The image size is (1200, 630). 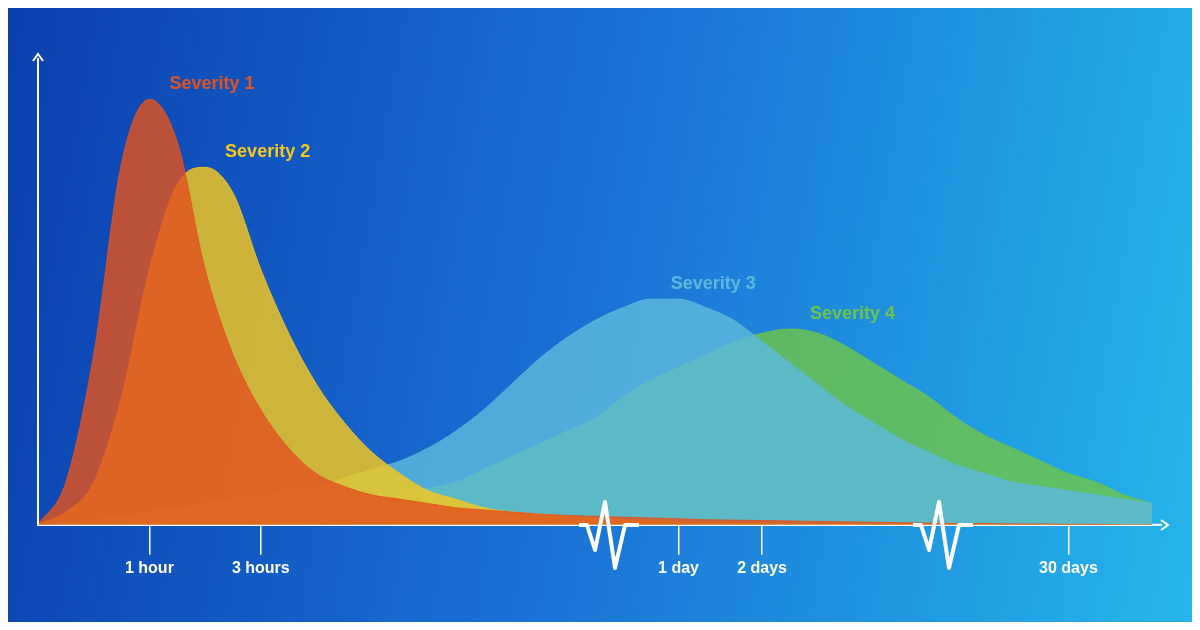 What do you see at coordinates (1068, 567) in the screenshot?
I see `x-tick-label: 30 days` at bounding box center [1068, 567].